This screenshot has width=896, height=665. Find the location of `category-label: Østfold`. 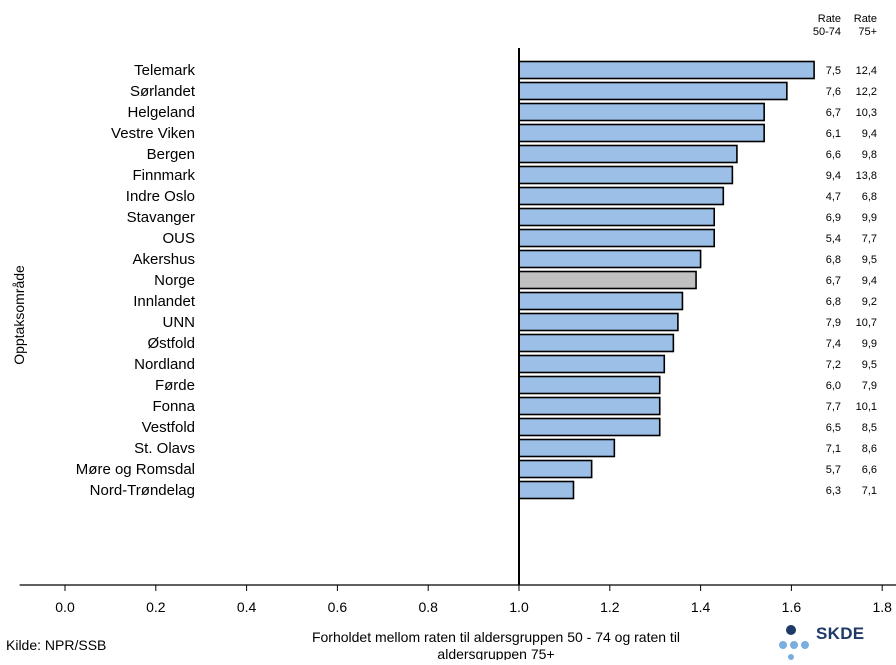

category-label: Østfold is located at coordinates (171, 343).